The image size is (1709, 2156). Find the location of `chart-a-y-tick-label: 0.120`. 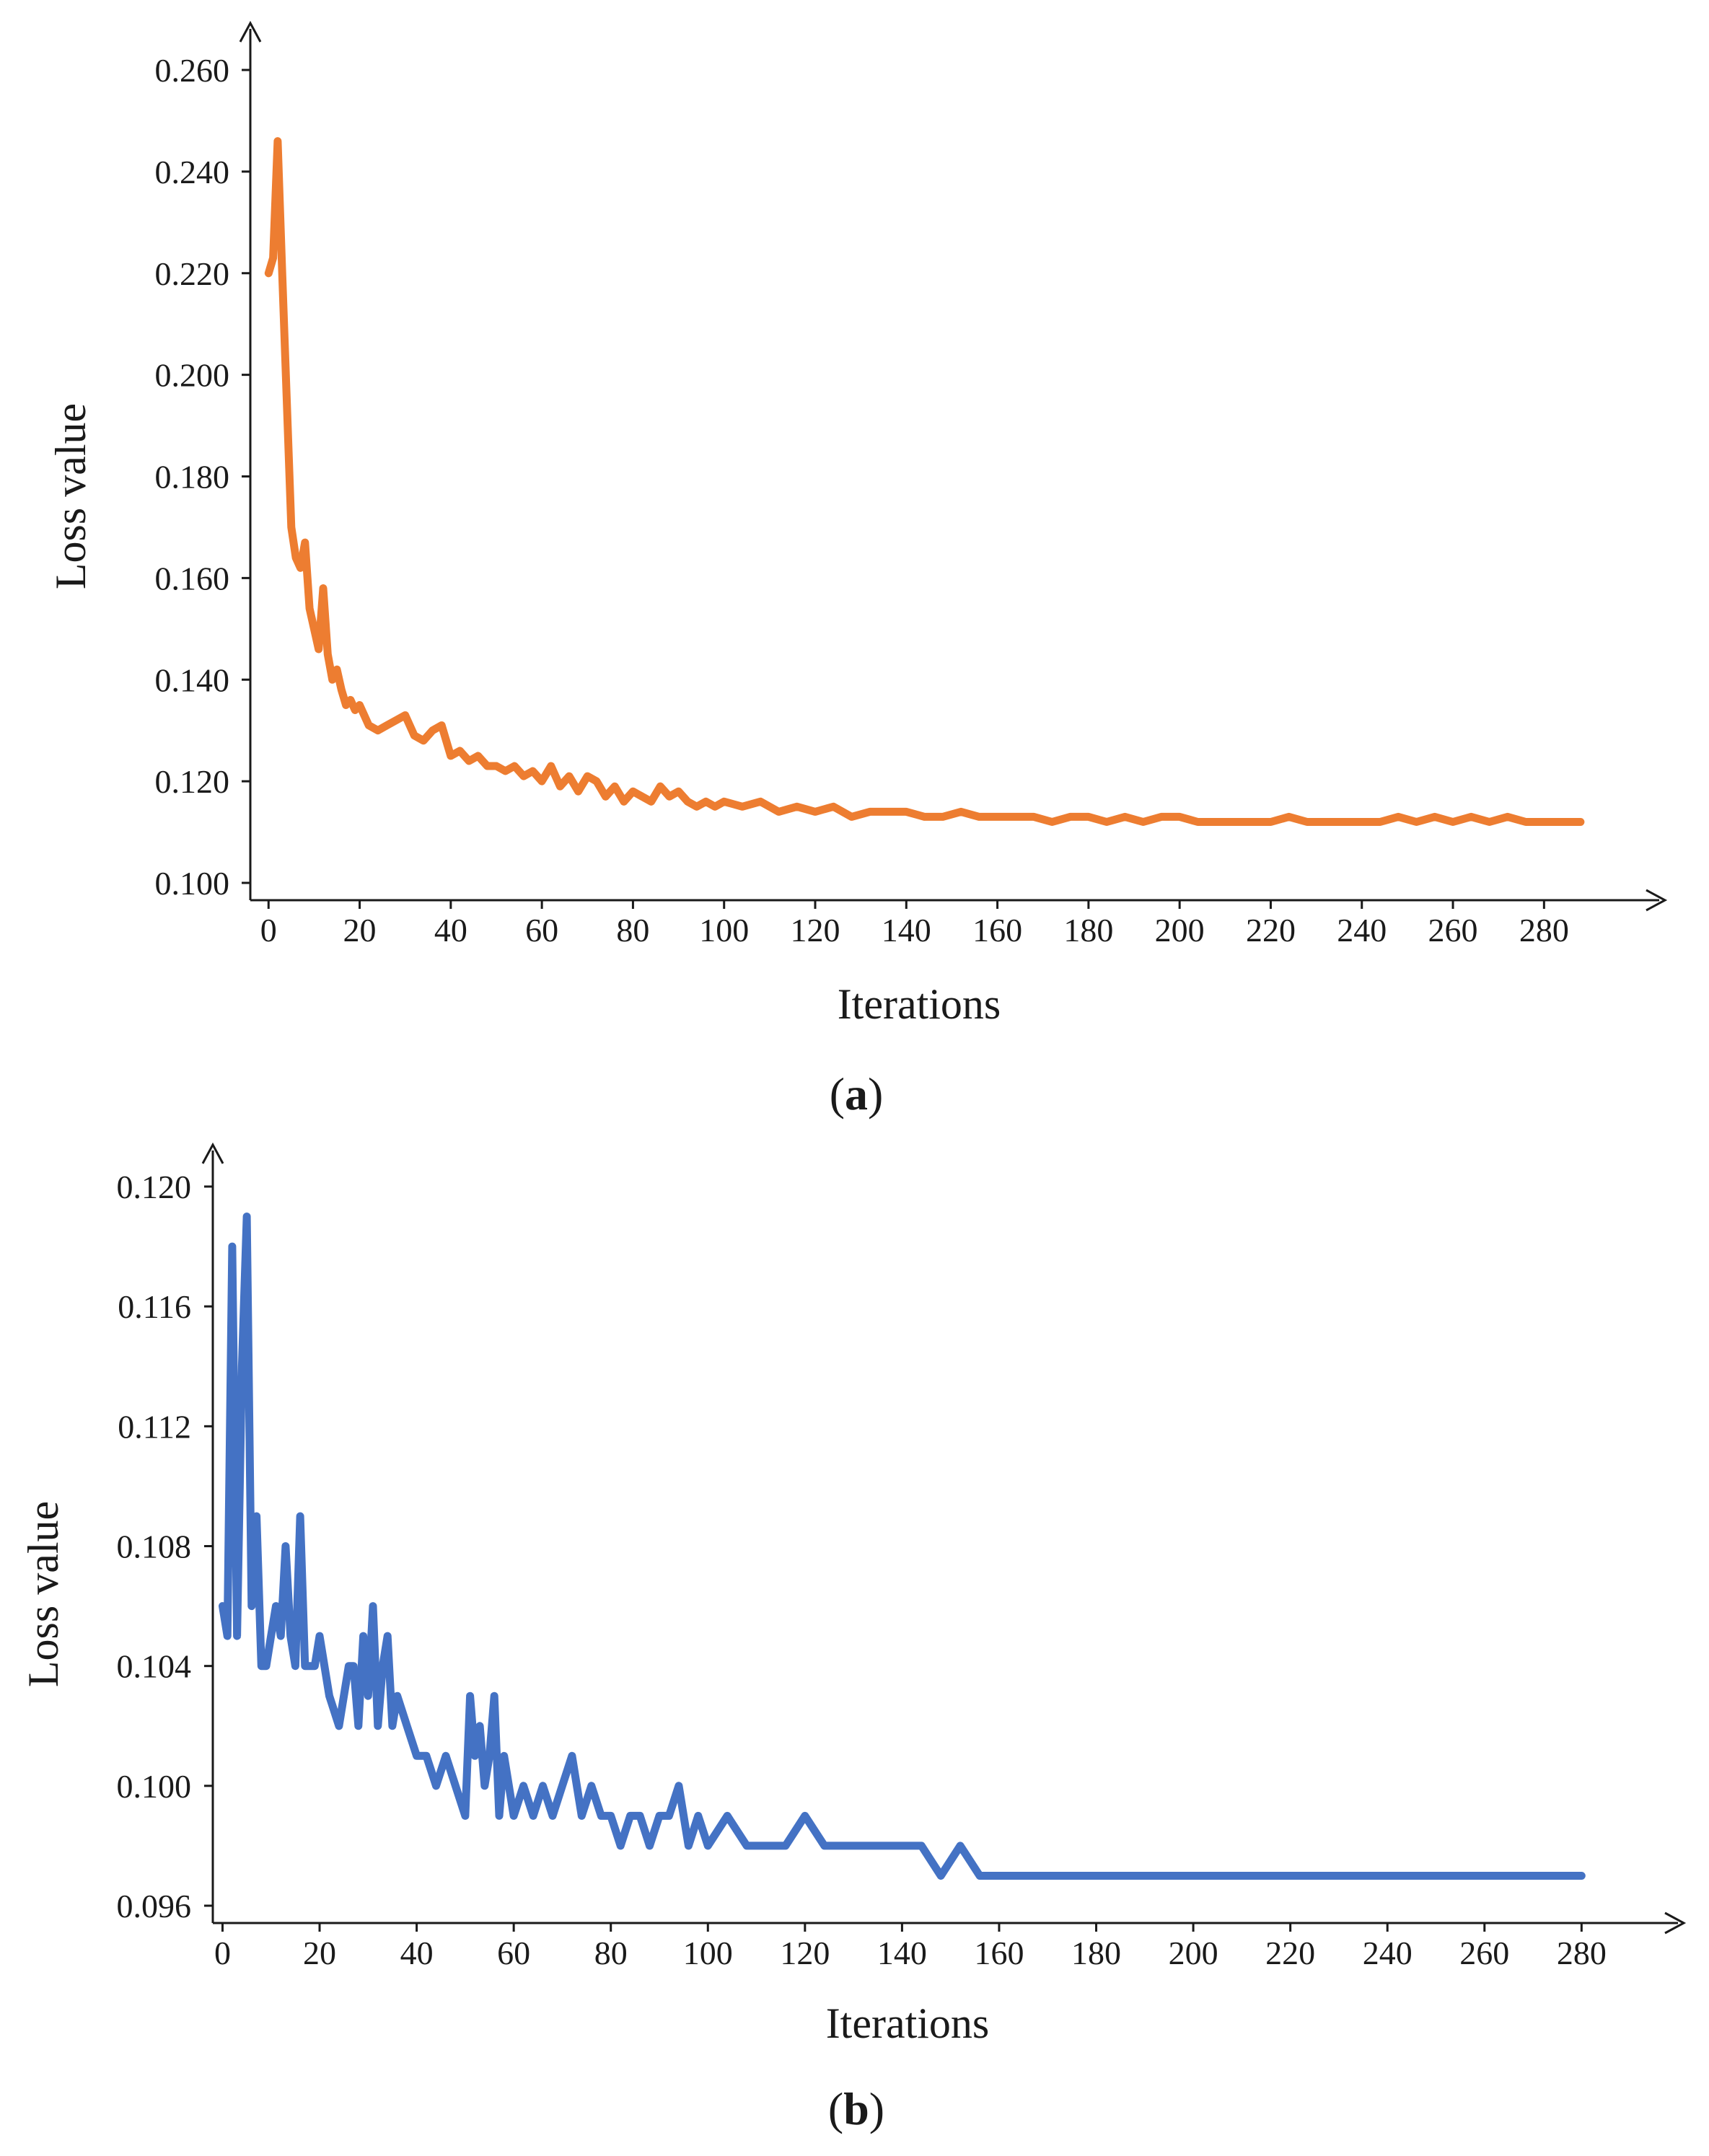

chart-a-y-tick-label: 0.120 is located at coordinates (193, 782).